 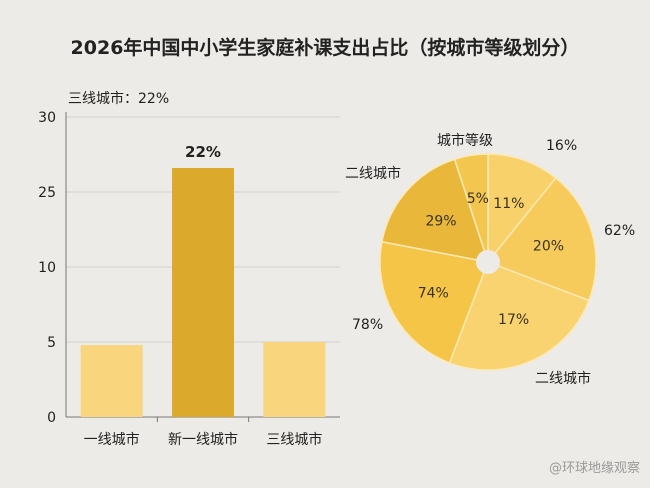 I want to click on pie-outer-label: 16%, so click(x=561, y=146).